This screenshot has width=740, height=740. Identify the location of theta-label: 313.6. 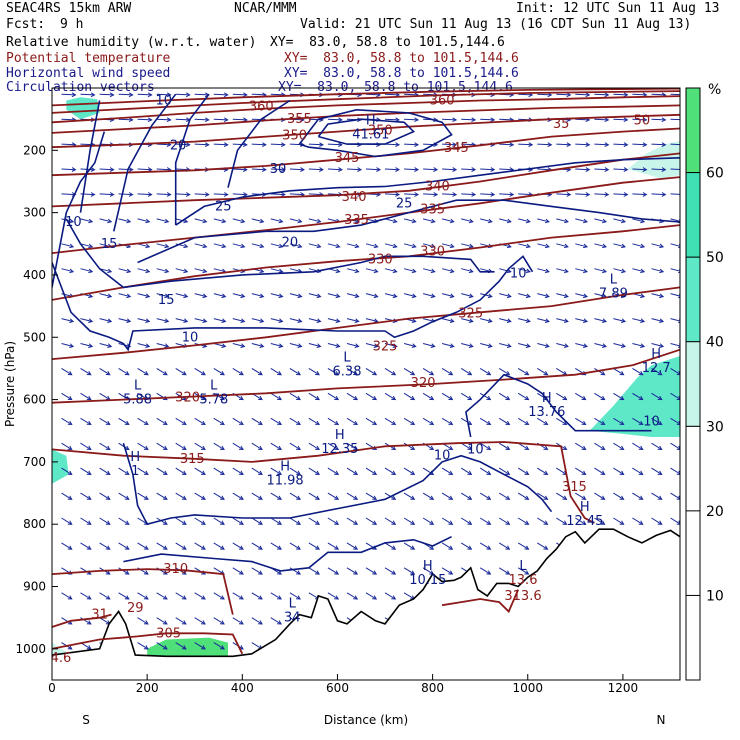
(522, 596).